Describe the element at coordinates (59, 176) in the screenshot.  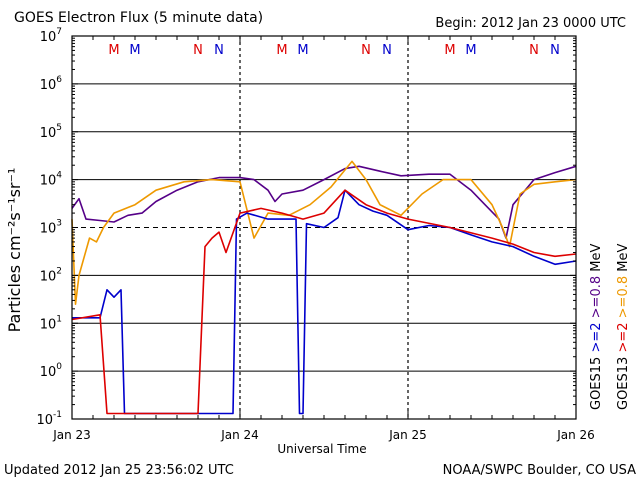
I see `y-tick-exponent: 4` at that location.